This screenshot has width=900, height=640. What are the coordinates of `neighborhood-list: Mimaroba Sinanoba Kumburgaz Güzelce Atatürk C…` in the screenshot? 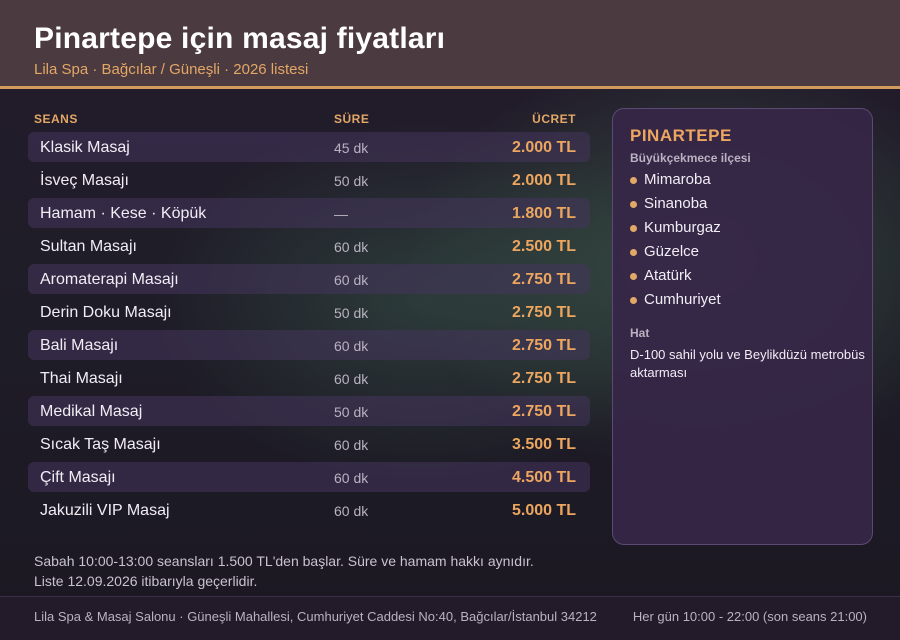 It's located at (675, 243).